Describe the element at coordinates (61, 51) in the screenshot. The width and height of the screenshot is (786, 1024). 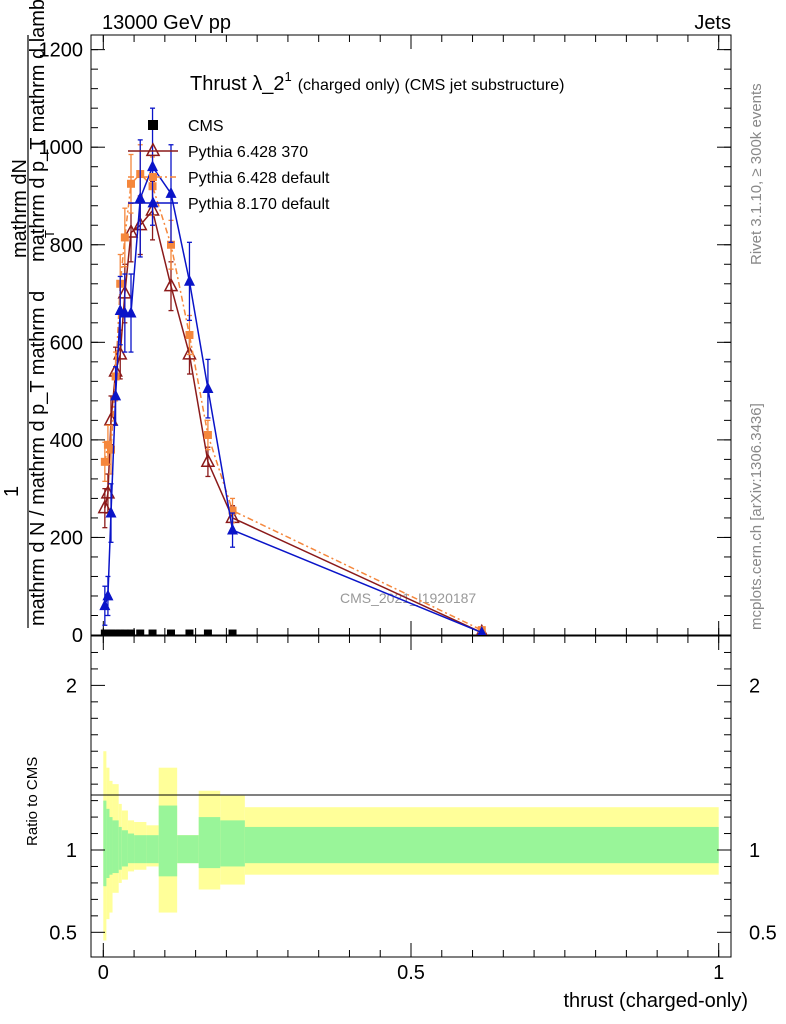
I see `y-tick-label: 1200` at that location.